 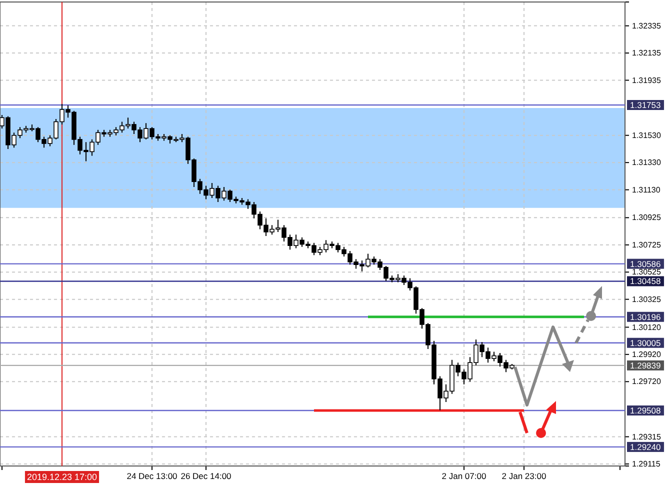 I want to click on ref-line-label: 1.29839, so click(x=645, y=365).